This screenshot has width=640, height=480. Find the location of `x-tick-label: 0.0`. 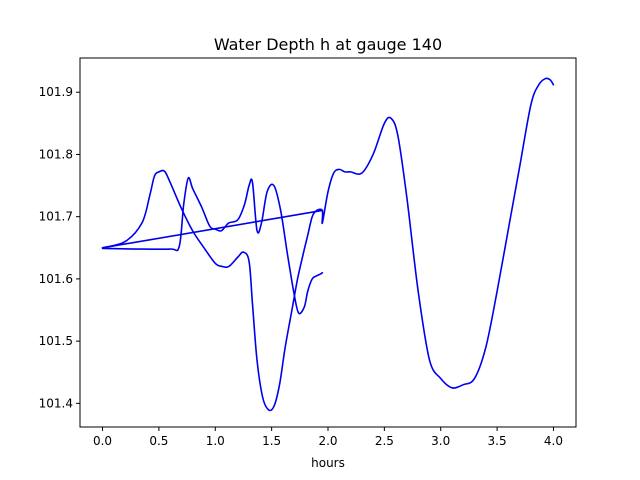

x-tick-label: 0.0 is located at coordinates (102, 441).